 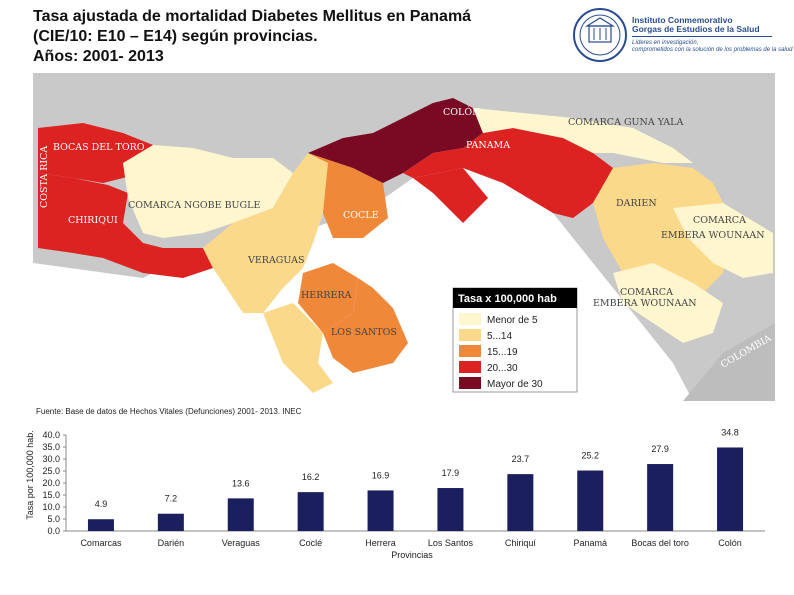 I want to click on y-tick-label: 35.0, so click(x=51, y=447).